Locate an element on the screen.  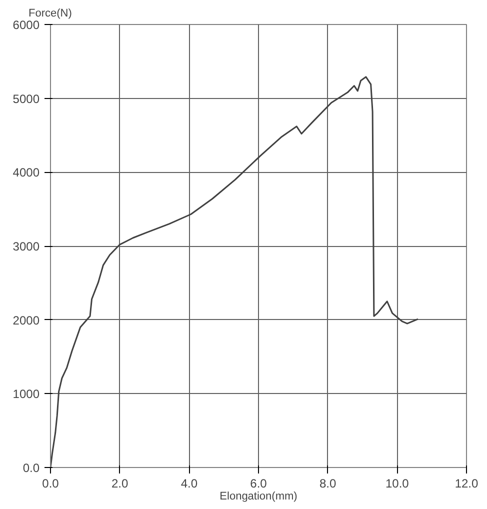
x-tick-label: 12.0 is located at coordinates (466, 483).